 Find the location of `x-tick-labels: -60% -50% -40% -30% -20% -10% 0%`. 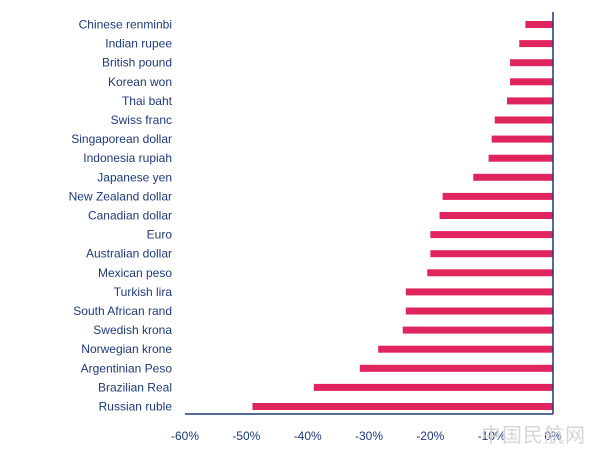

x-tick-labels: -60% -50% -40% -30% -20% -10% 0% is located at coordinates (366, 436).